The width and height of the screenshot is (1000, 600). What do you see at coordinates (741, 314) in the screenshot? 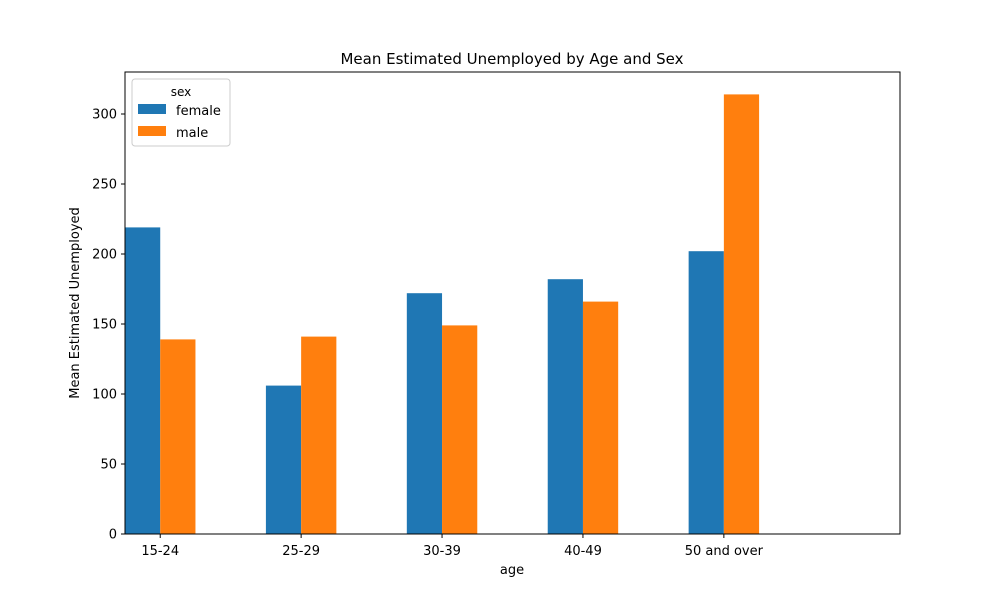
I see `bar-male-50-and-over` at bounding box center [741, 314].